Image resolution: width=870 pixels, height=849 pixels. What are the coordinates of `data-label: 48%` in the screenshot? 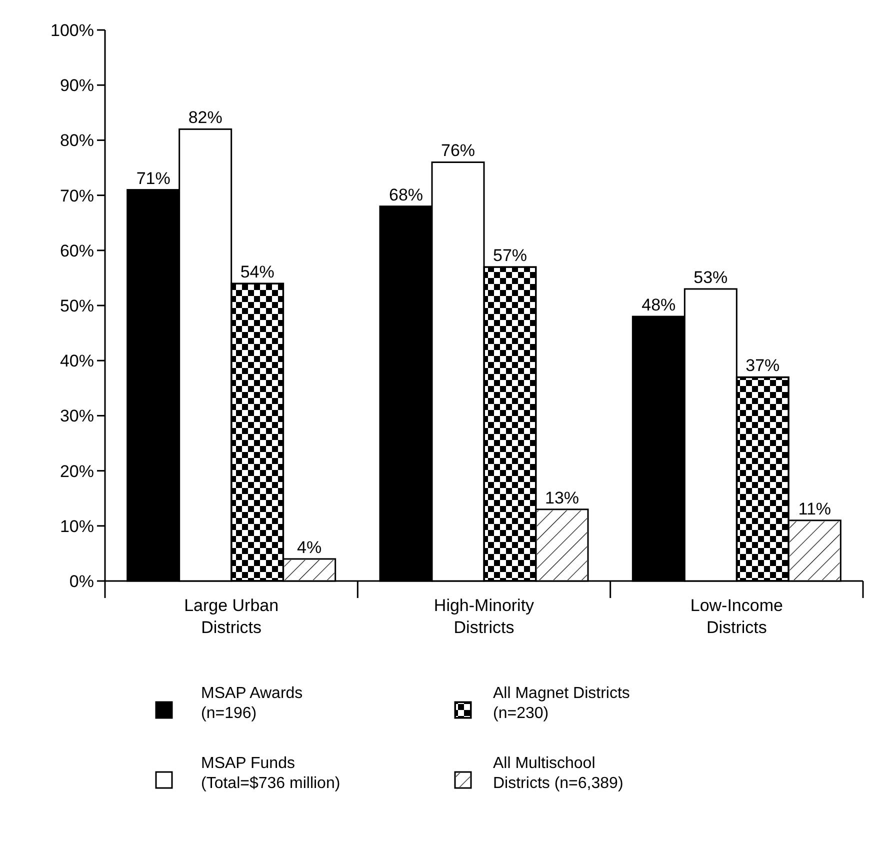 It's located at (659, 305).